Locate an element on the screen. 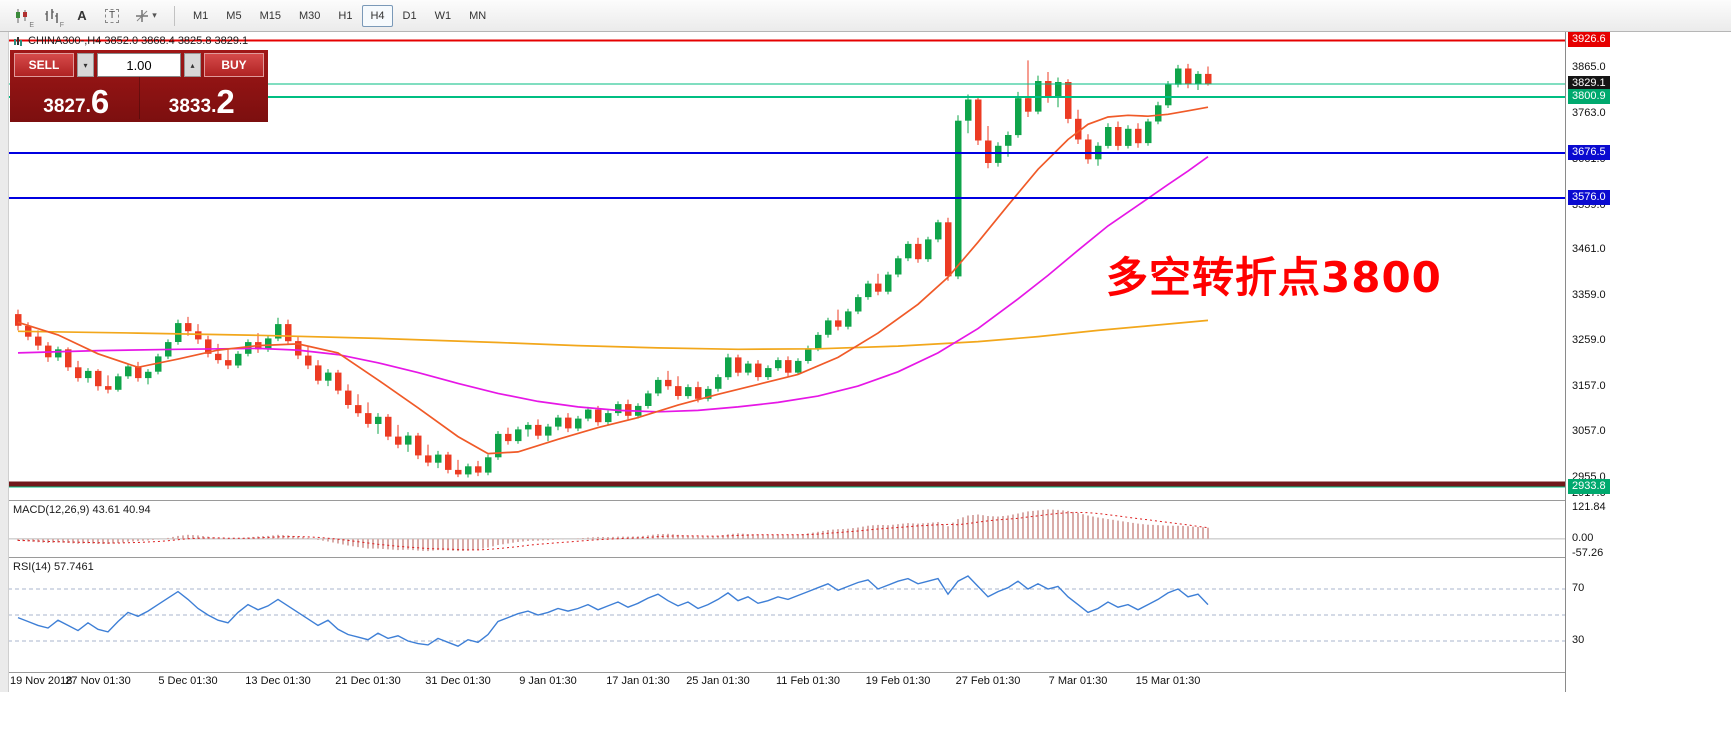  time-axis-label: 5 Dec 01:30 is located at coordinates (188, 681).